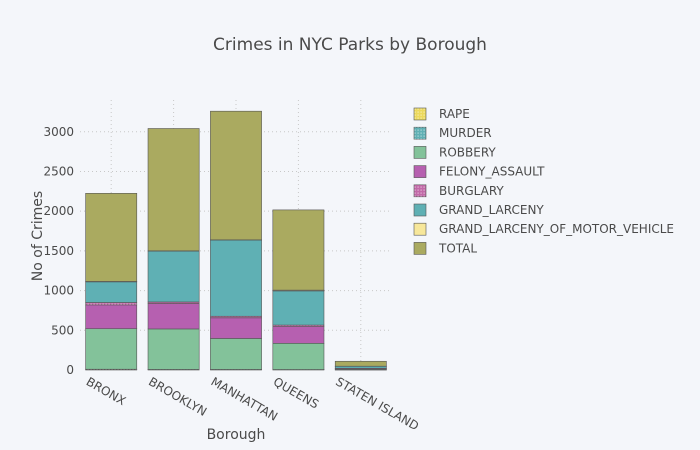  What do you see at coordinates (492, 172) in the screenshot?
I see `legend-label: FELONY_ASSAULT` at bounding box center [492, 172].